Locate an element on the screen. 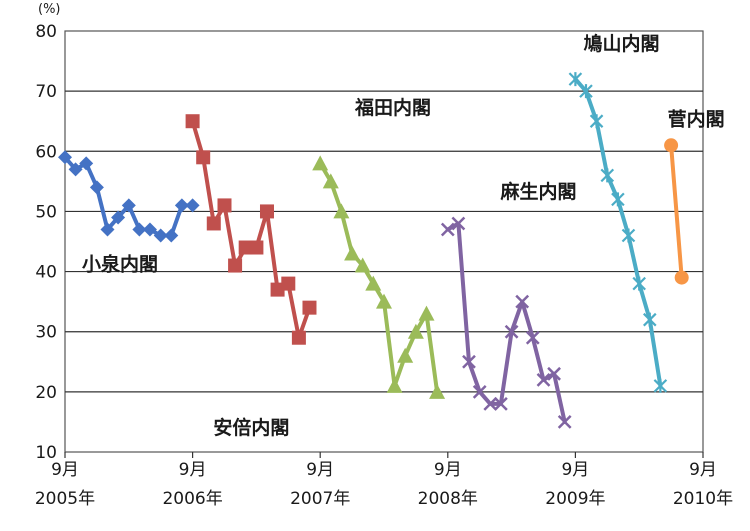 The width and height of the screenshot is (750, 531). series-label: 菅内閣 is located at coordinates (696, 118).